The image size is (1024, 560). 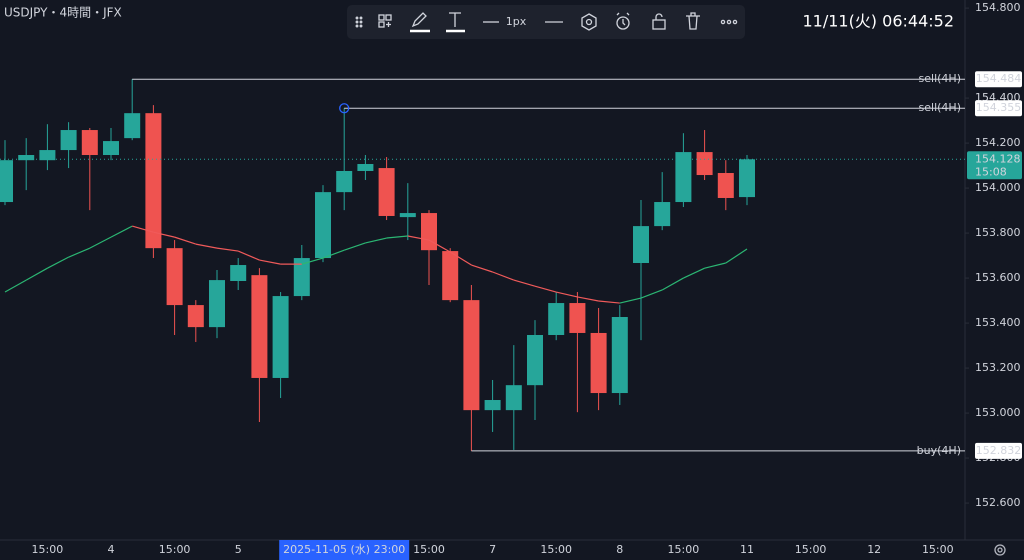 I want to click on y-tick-label: 153.400, so click(x=998, y=322).